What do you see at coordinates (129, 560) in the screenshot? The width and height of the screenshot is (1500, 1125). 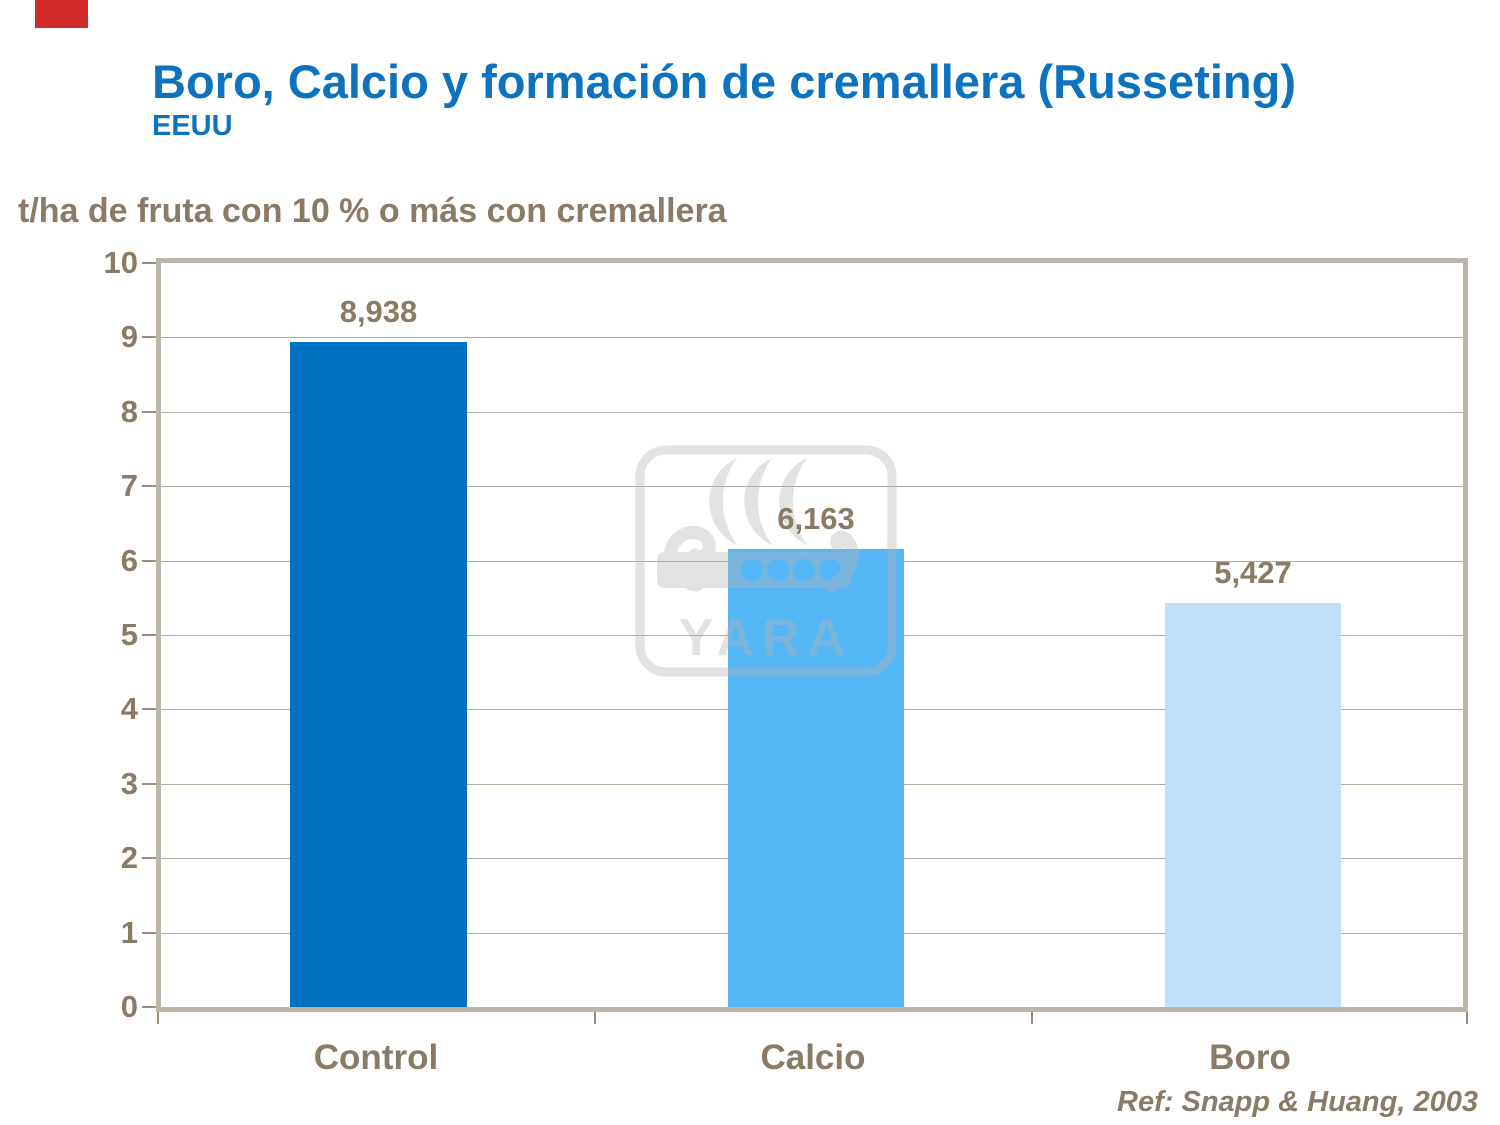 I see `y-tick-label-6: 6` at bounding box center [129, 560].